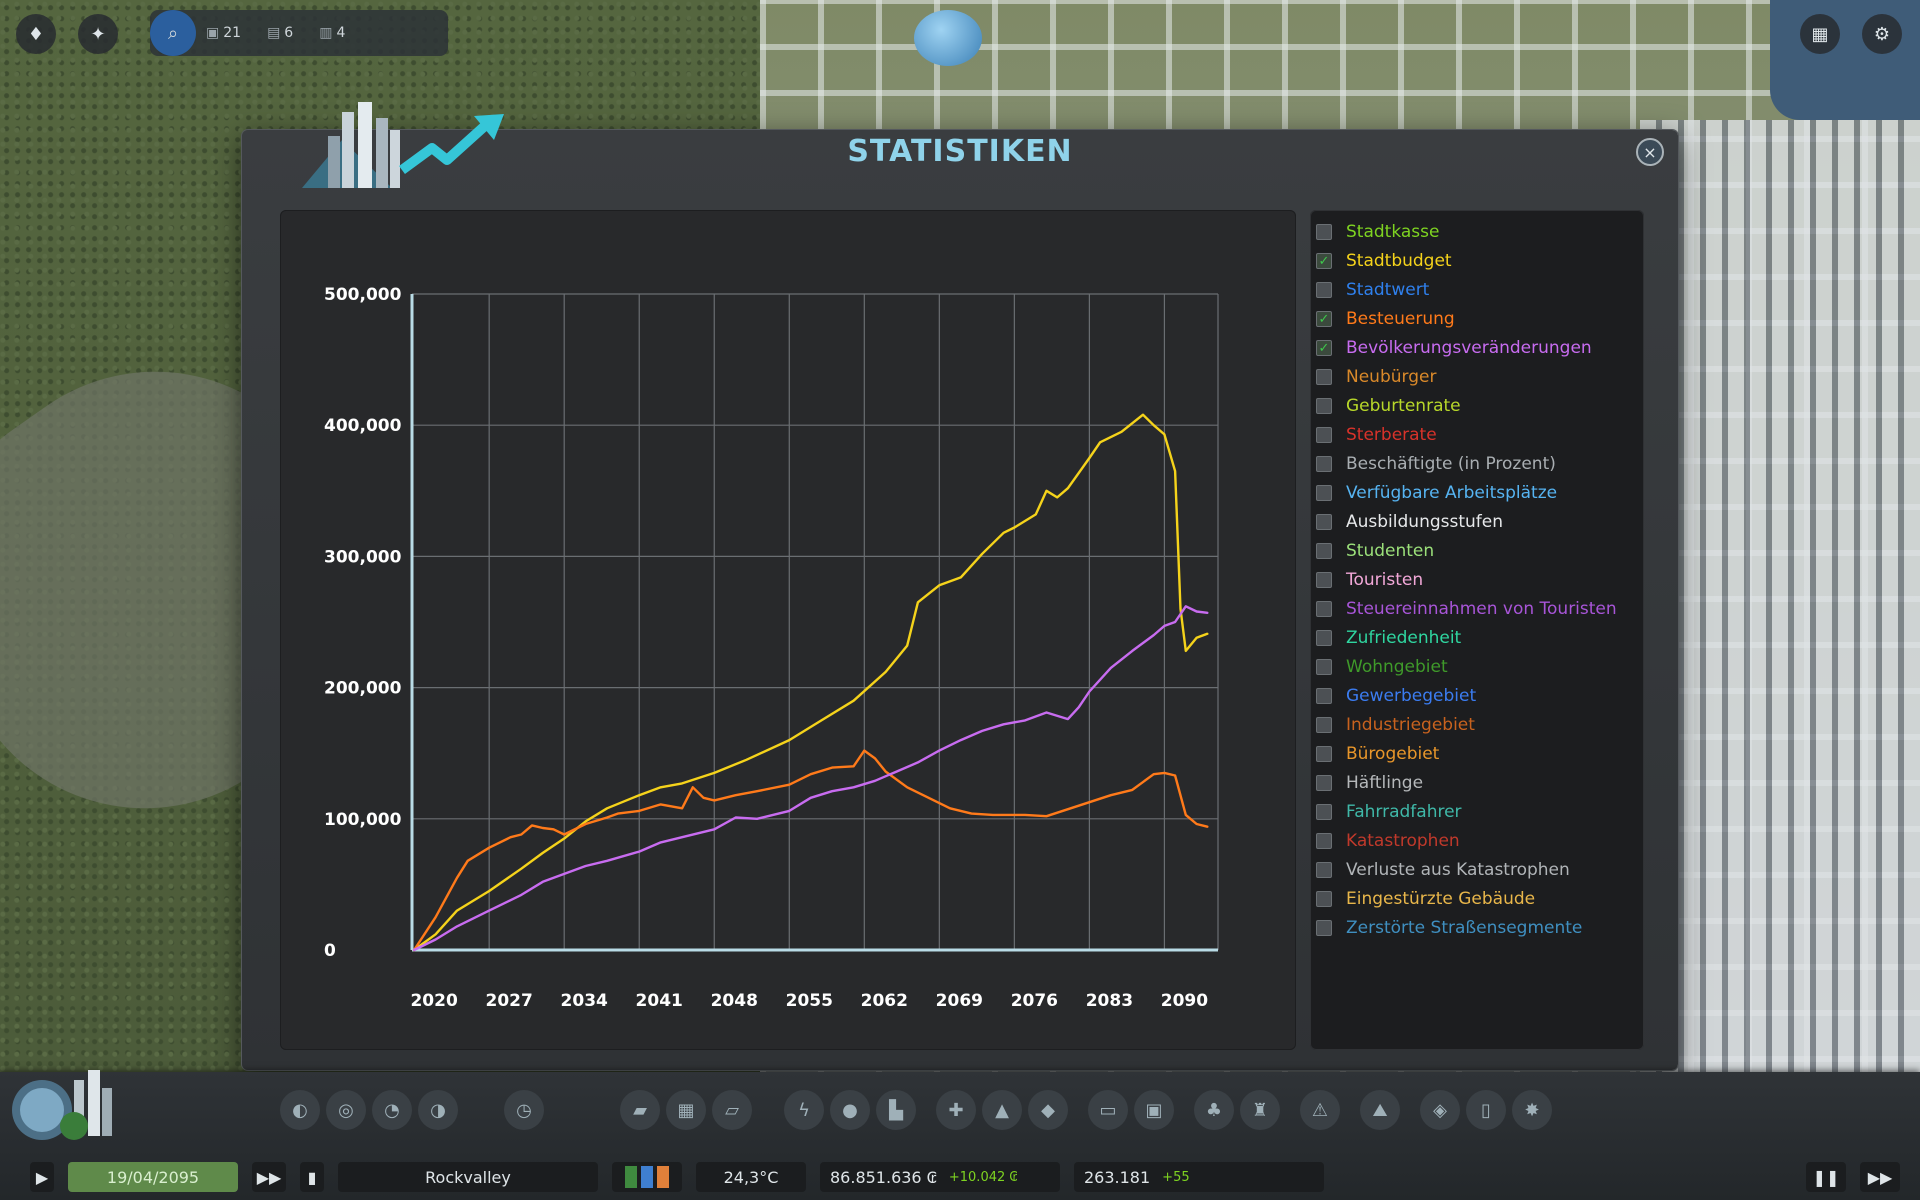  I want to click on speed-icon: ▶▶, so click(269, 1177).